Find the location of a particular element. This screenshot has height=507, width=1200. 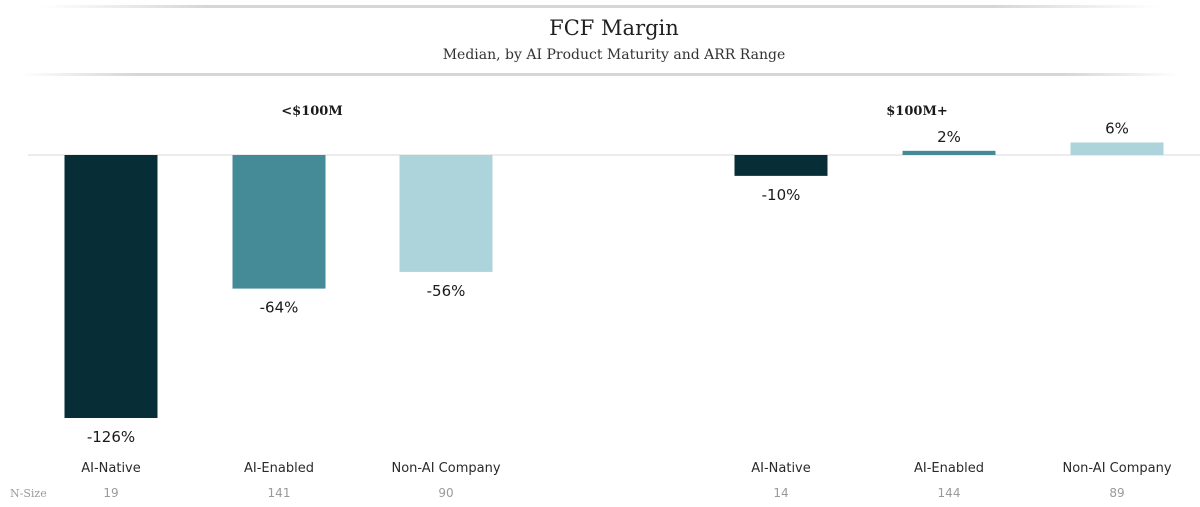

n-size-under-100m-ai-enabled: 141 is located at coordinates (279, 493).